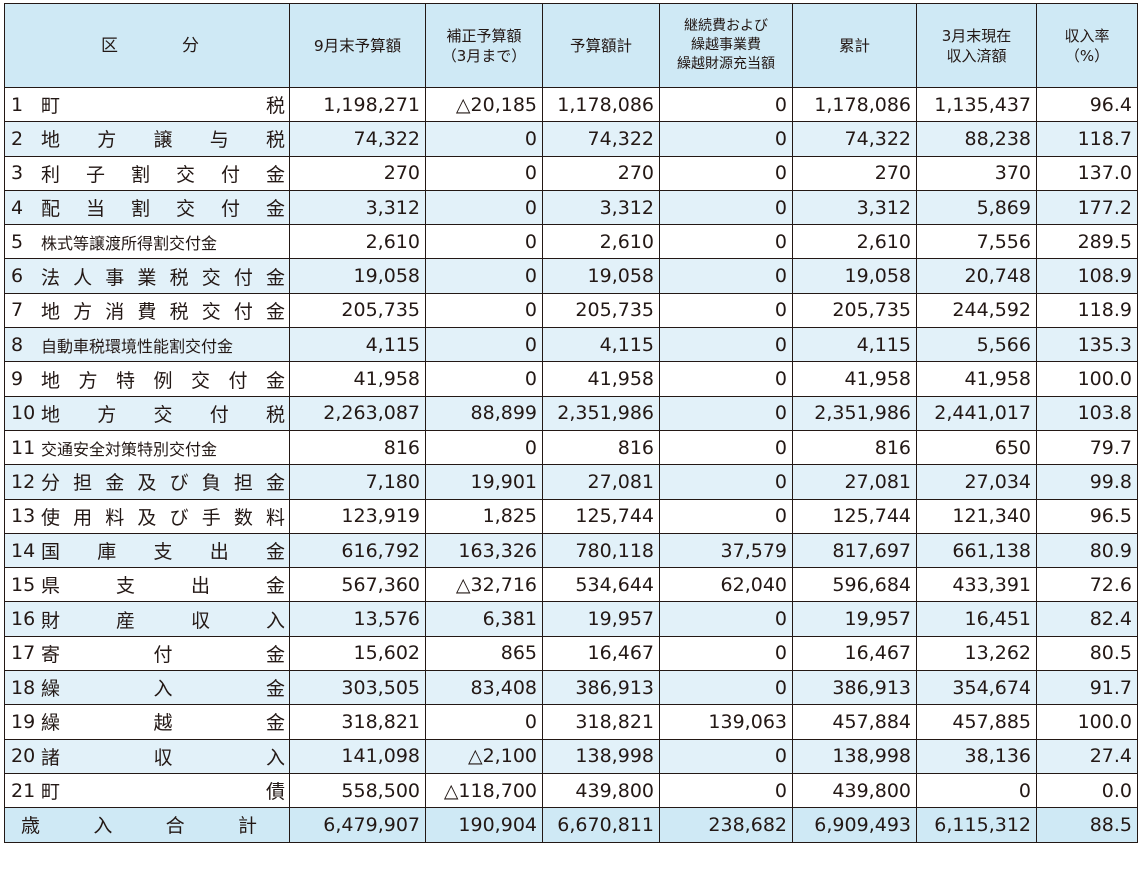 Image resolution: width=1140 pixels, height=881 pixels. I want to click on row-budget-total: 1,178,086, so click(601, 104).